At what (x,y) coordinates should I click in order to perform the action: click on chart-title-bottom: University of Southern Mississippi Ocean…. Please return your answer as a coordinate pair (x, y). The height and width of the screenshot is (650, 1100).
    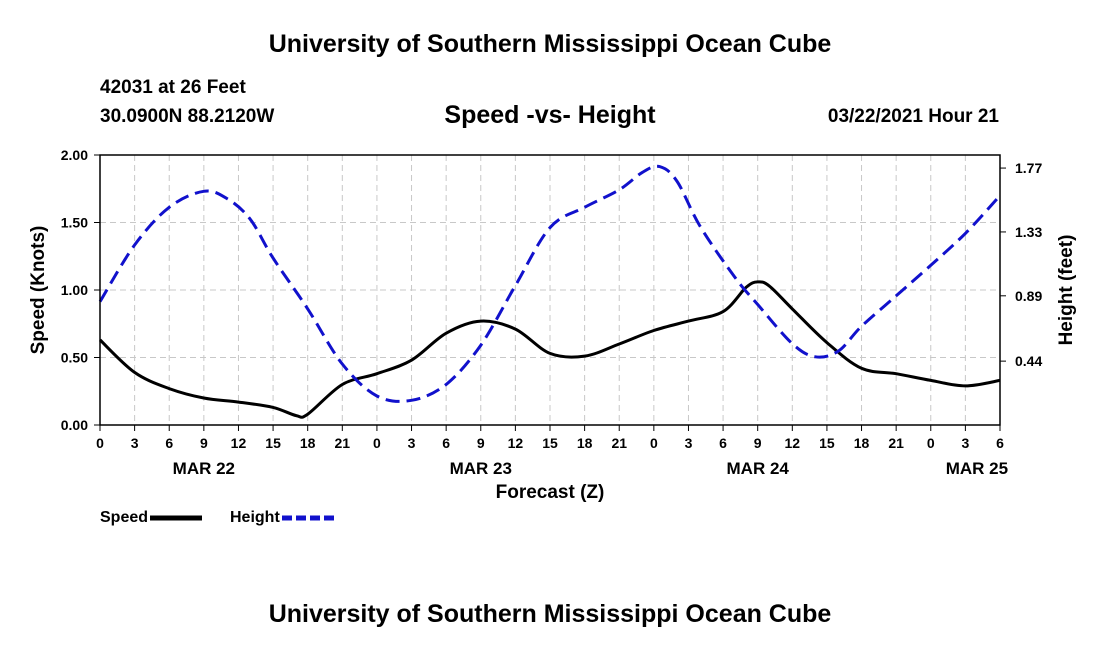
    Looking at the image, I should click on (550, 614).